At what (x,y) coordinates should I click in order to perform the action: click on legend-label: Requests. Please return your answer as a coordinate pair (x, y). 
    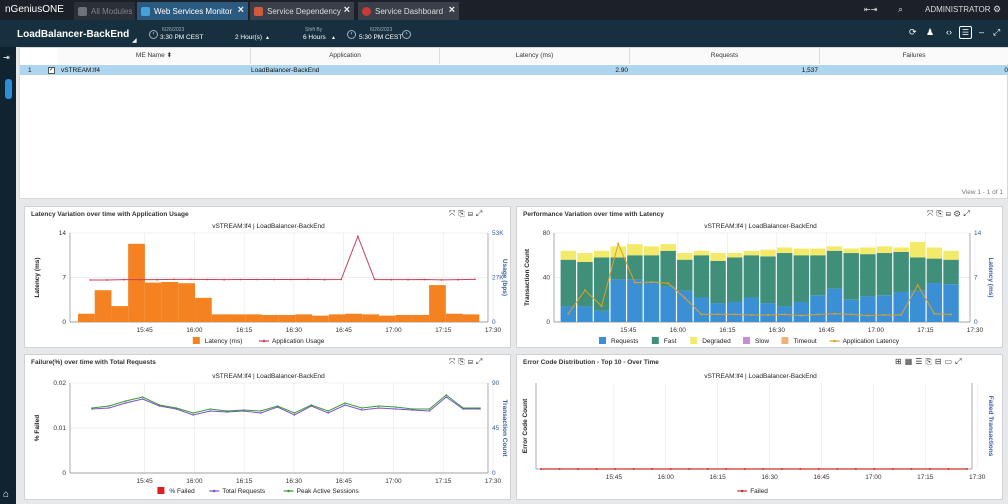
    Looking at the image, I should click on (625, 341).